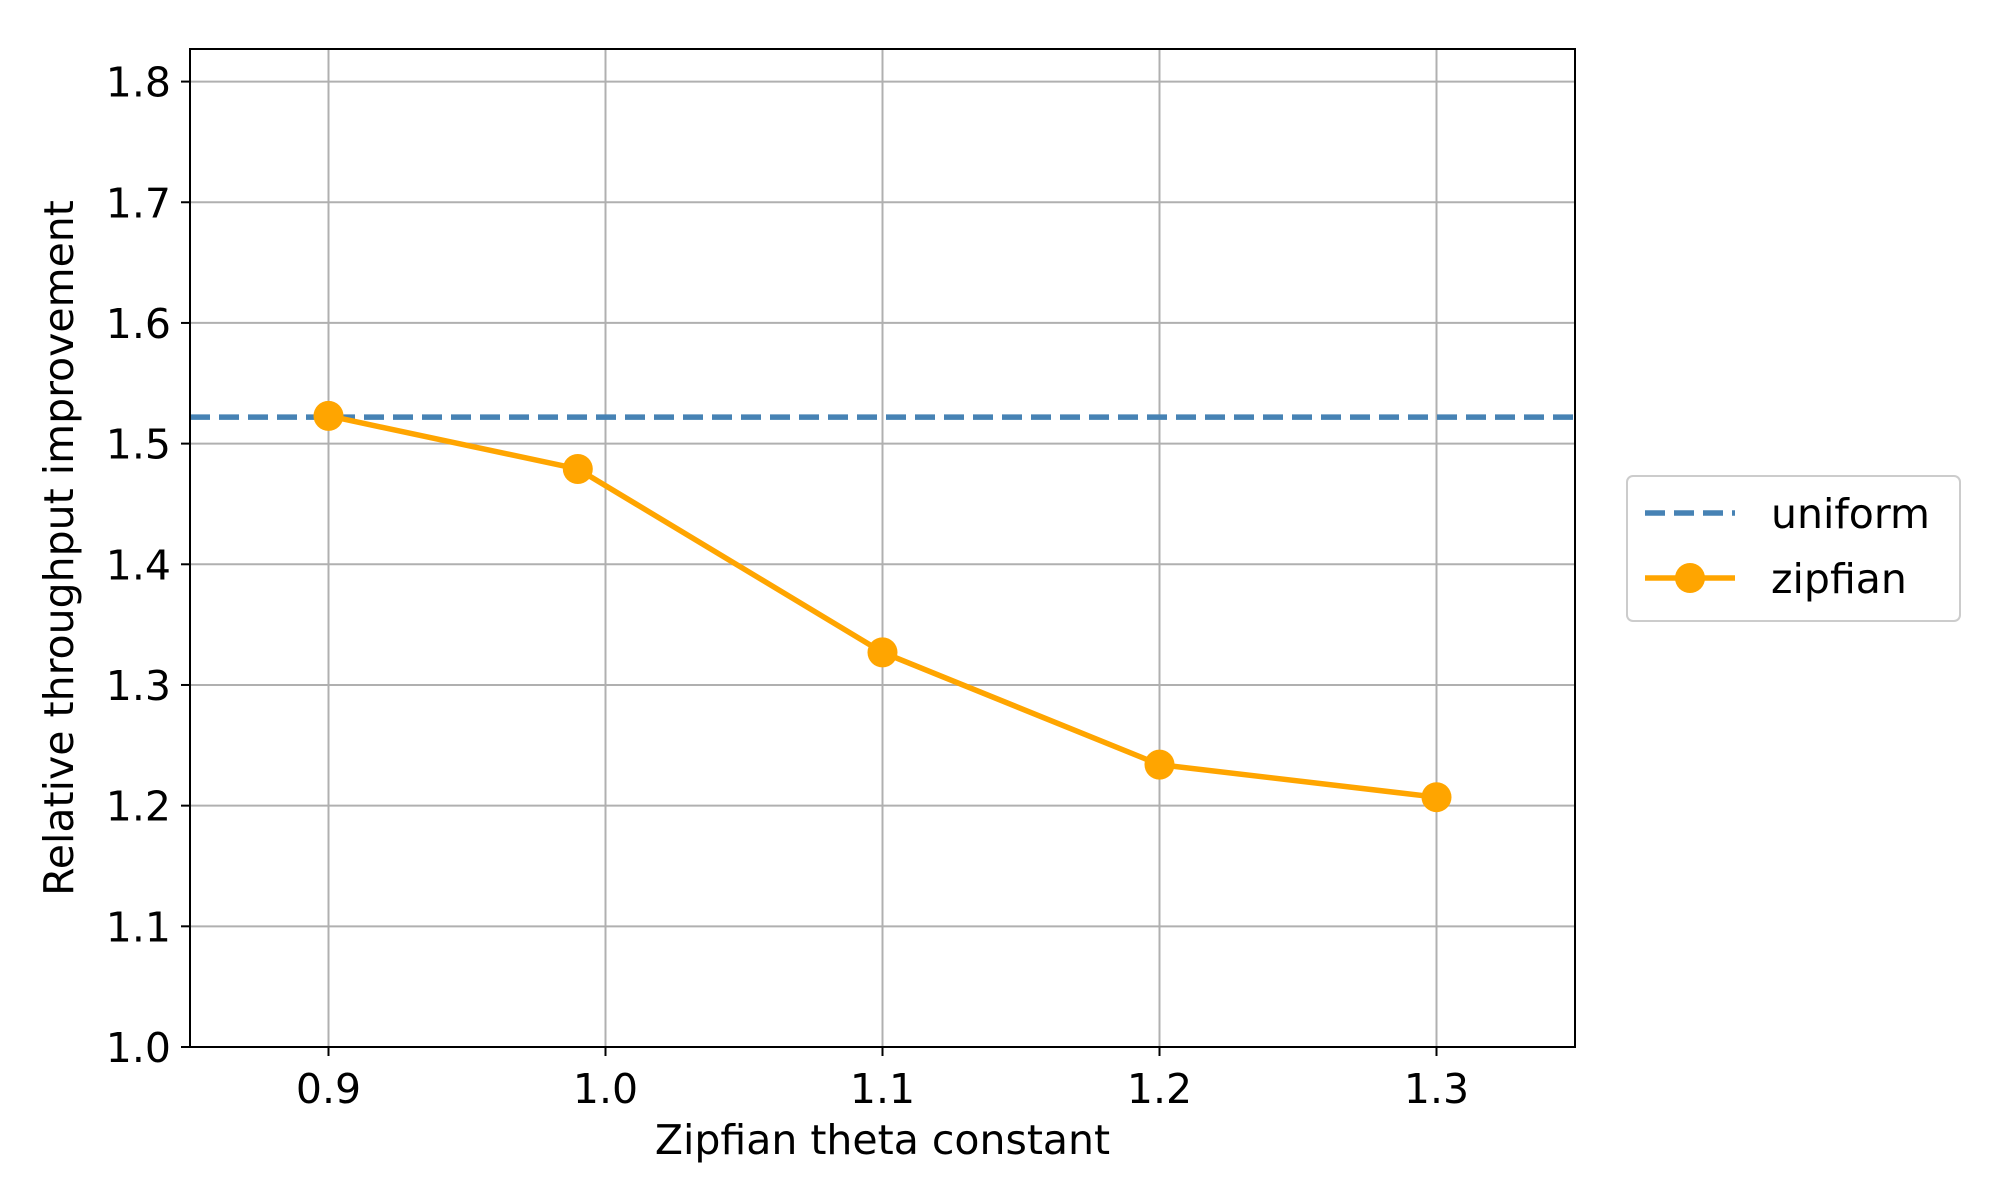 Image resolution: width=2000 pixels, height=1200 pixels. I want to click on y-tick-label: 1.3, so click(138, 686).